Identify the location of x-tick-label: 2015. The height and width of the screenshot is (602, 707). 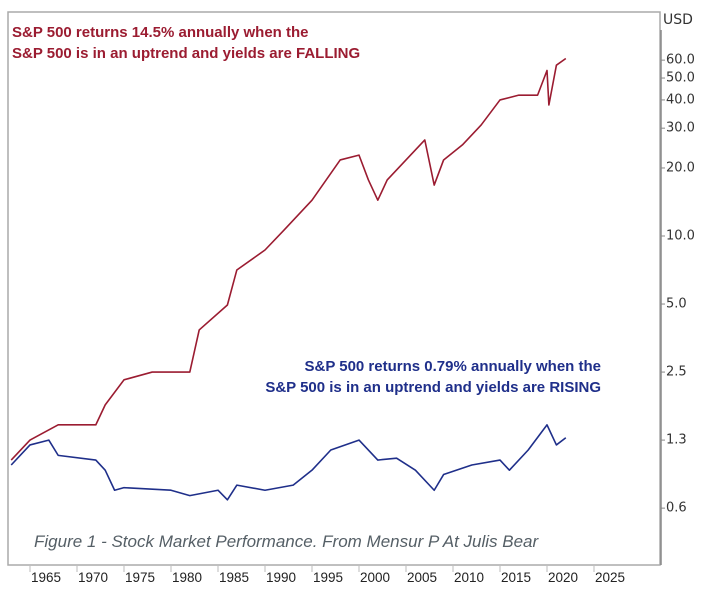
(516, 577).